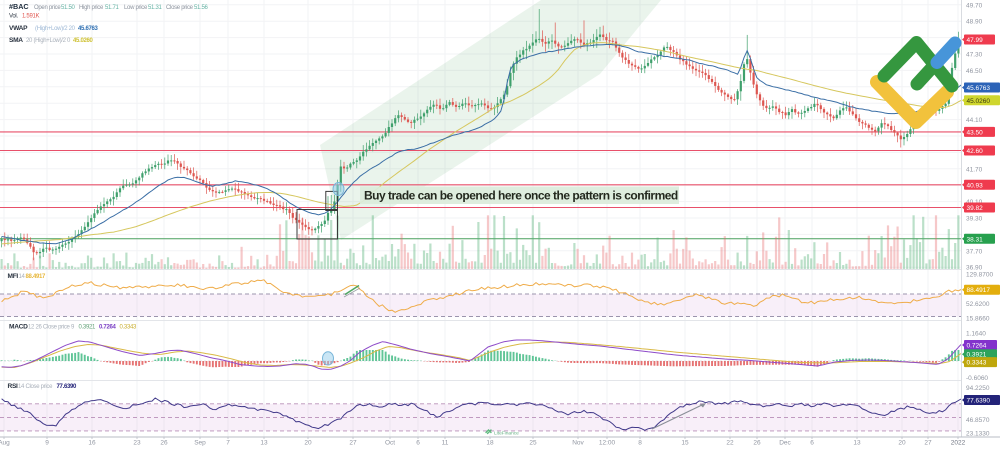 This screenshot has height=453, width=1000. Describe the element at coordinates (785, 443) in the screenshot. I see `svg-text: Dec` at that location.